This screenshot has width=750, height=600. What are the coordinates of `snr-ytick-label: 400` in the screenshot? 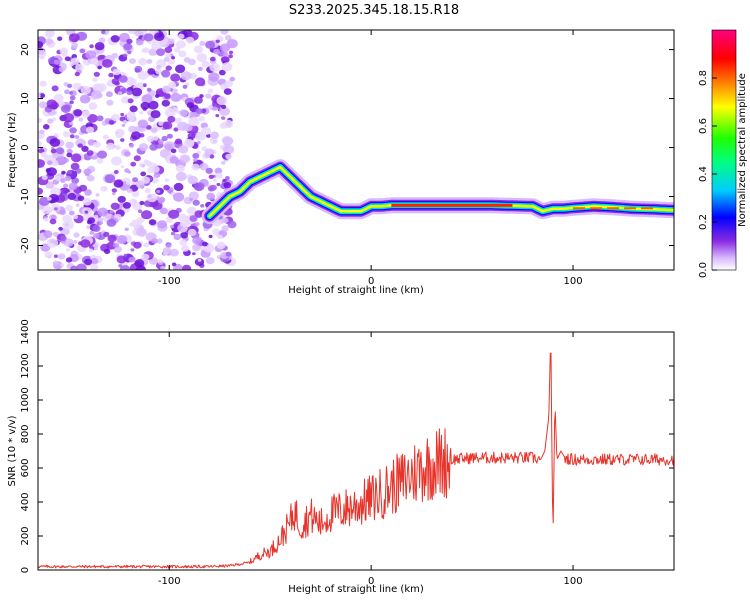 It's located at (25, 501).